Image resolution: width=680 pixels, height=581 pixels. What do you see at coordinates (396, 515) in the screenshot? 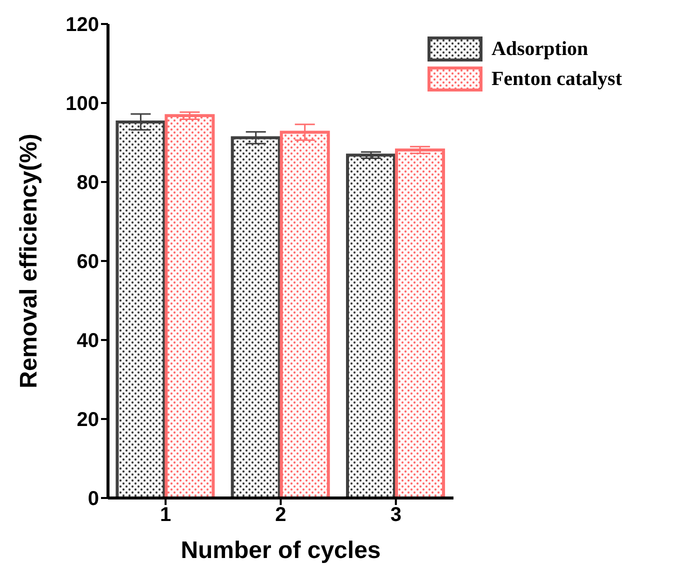
I see `x-tick-label: 3` at bounding box center [396, 515].